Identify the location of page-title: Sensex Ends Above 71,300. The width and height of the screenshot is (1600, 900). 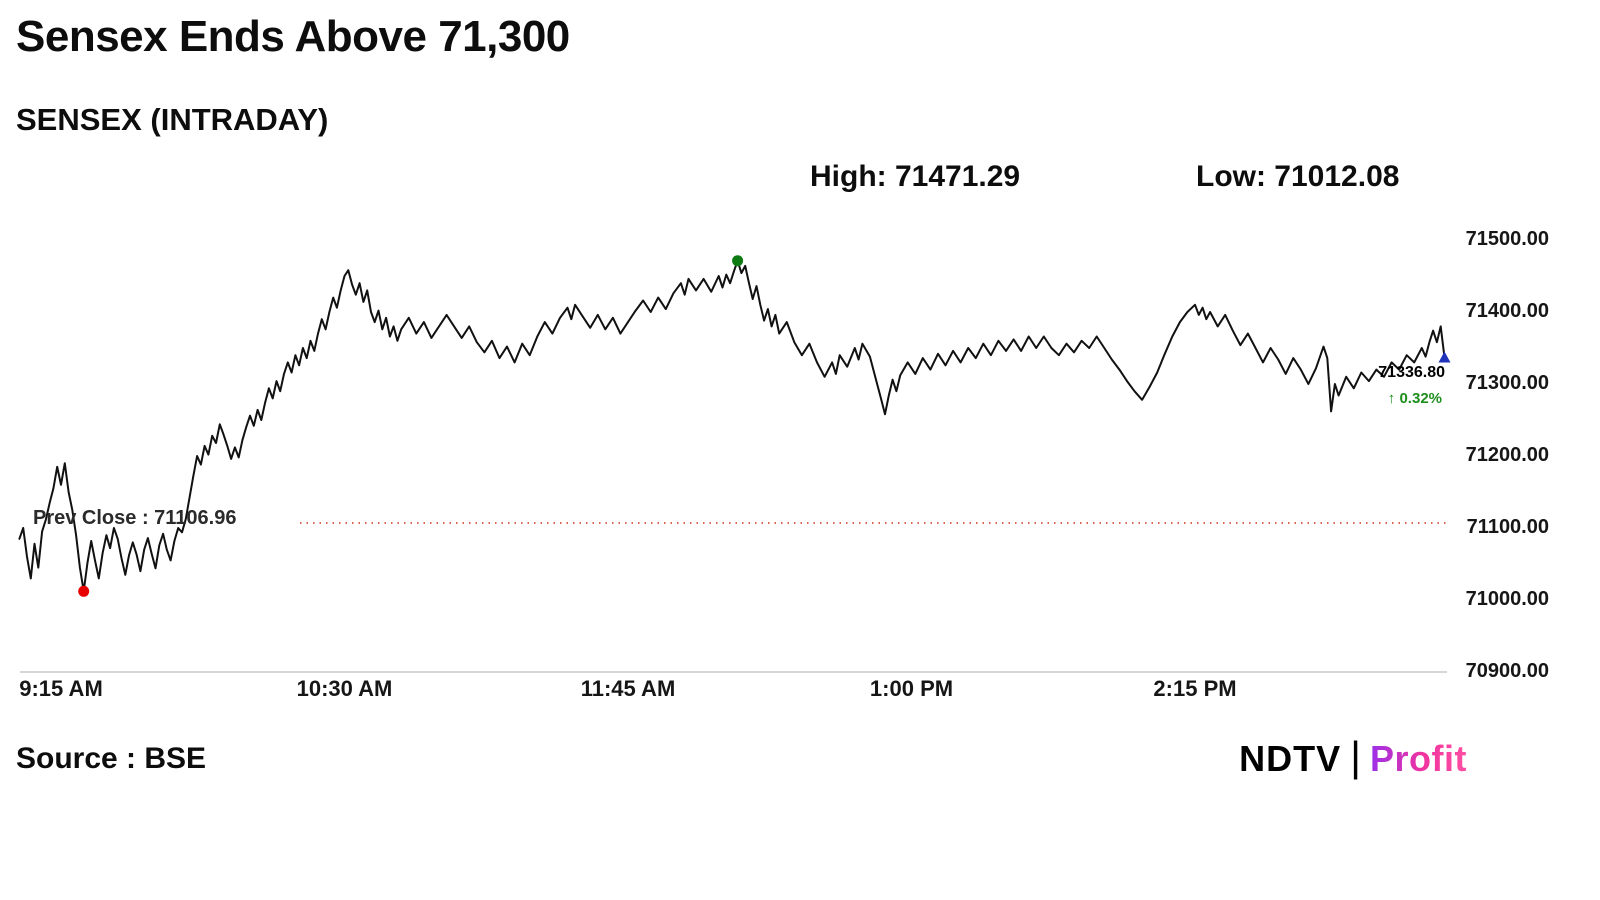
(293, 36).